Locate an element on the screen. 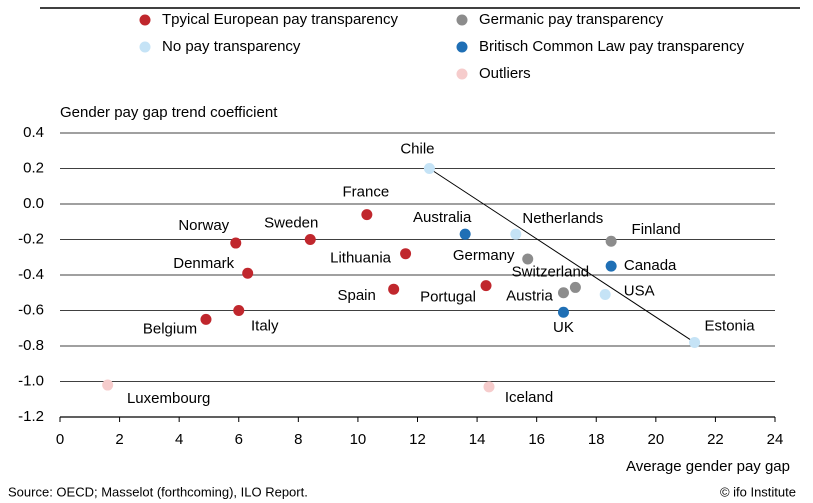  credit: © ifo Institute is located at coordinates (758, 491).